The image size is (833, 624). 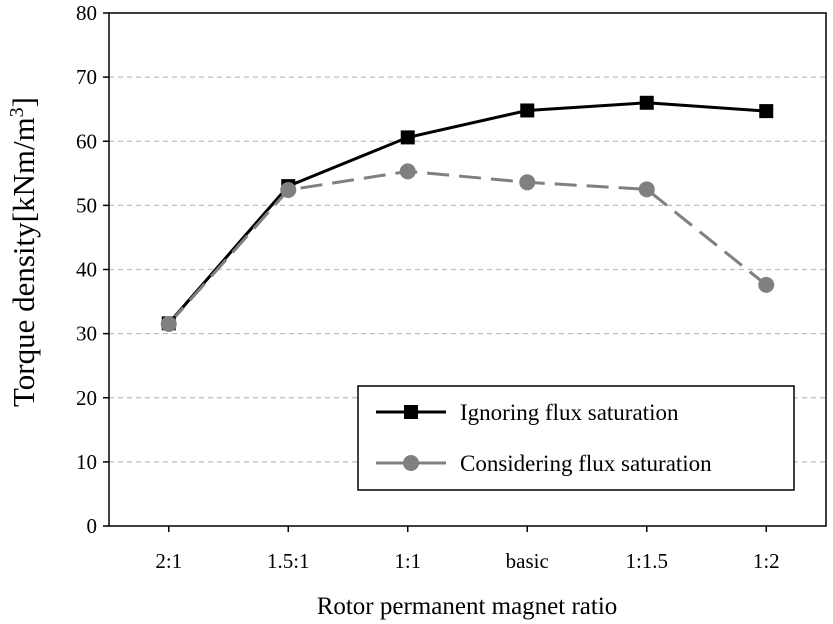 I want to click on x-tick-label-2: 1:1, so click(x=407, y=561).